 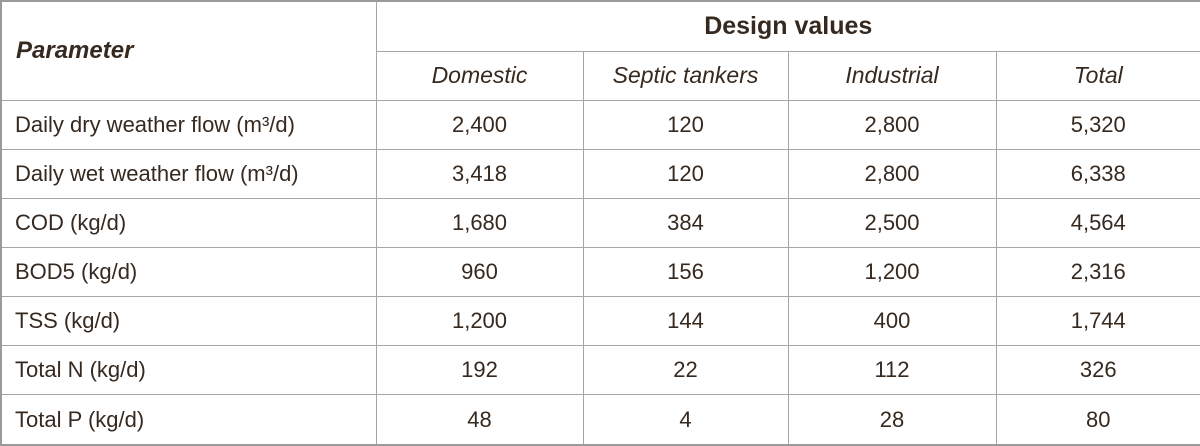 I want to click on table-row-cod: COD (kg/d) 1,680 384 2,500 4,564, so click(x=600, y=222).